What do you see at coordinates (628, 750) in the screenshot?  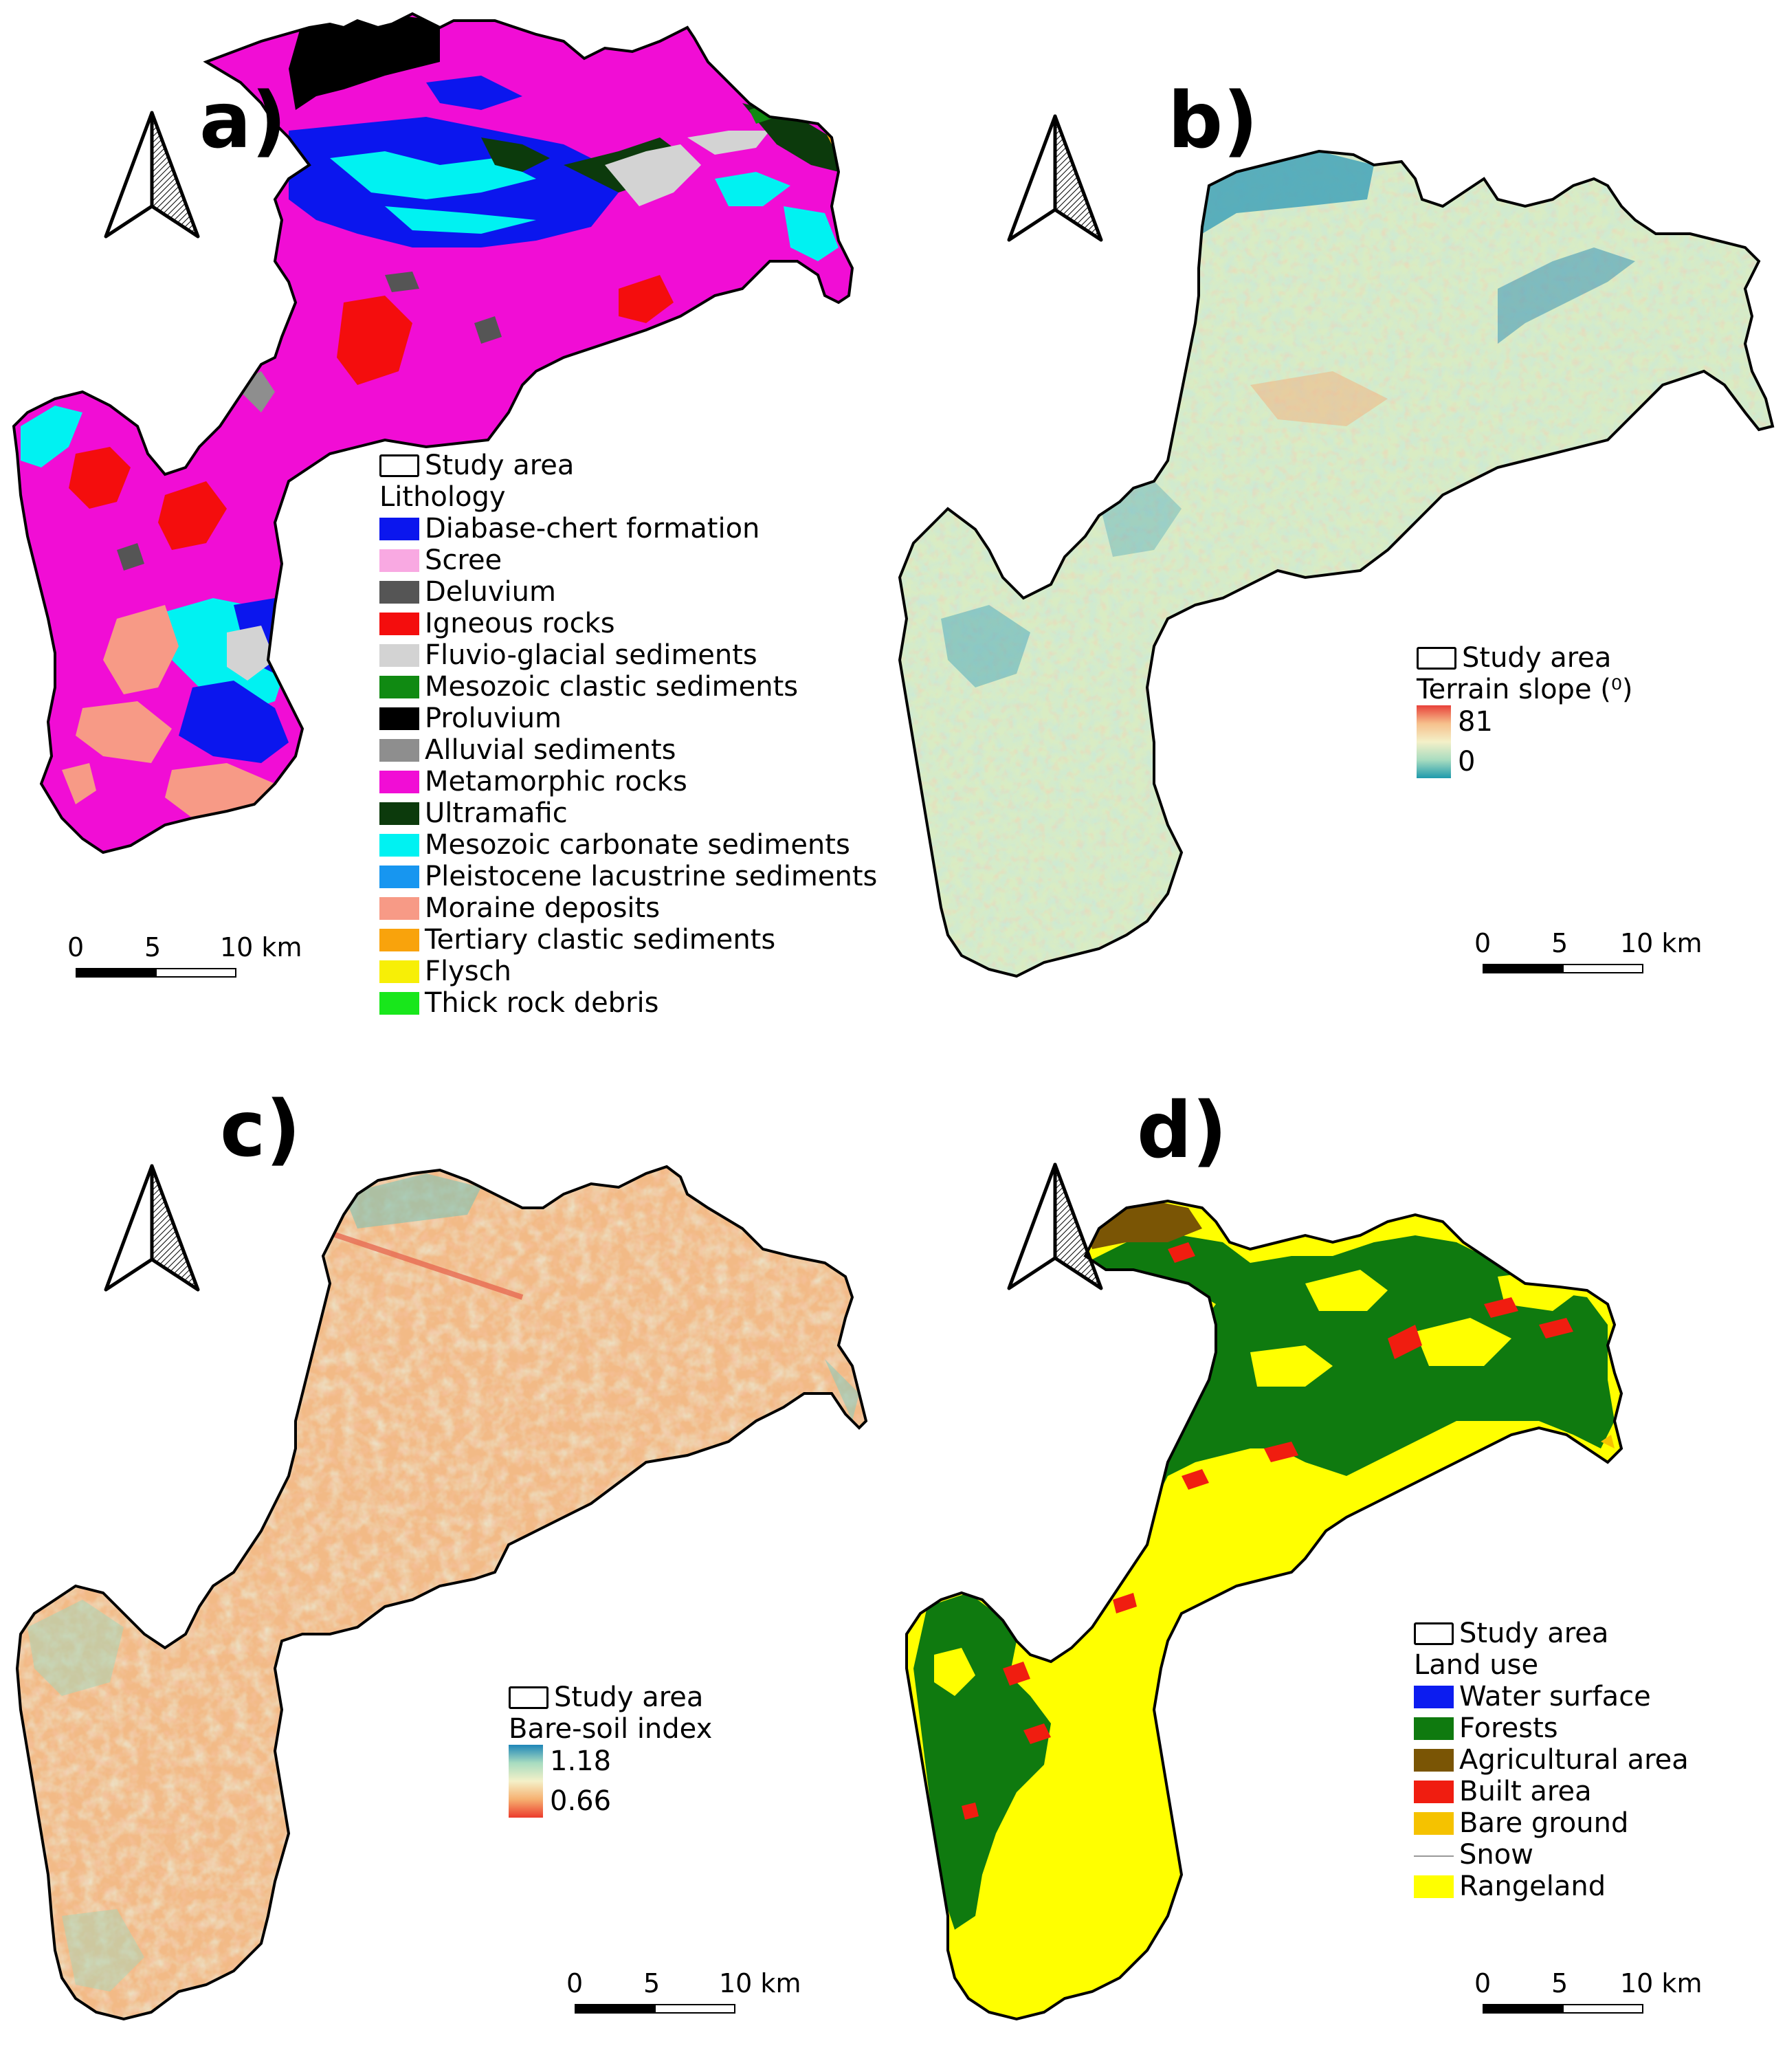 I see `legend-item: Alluvial sediments` at bounding box center [628, 750].